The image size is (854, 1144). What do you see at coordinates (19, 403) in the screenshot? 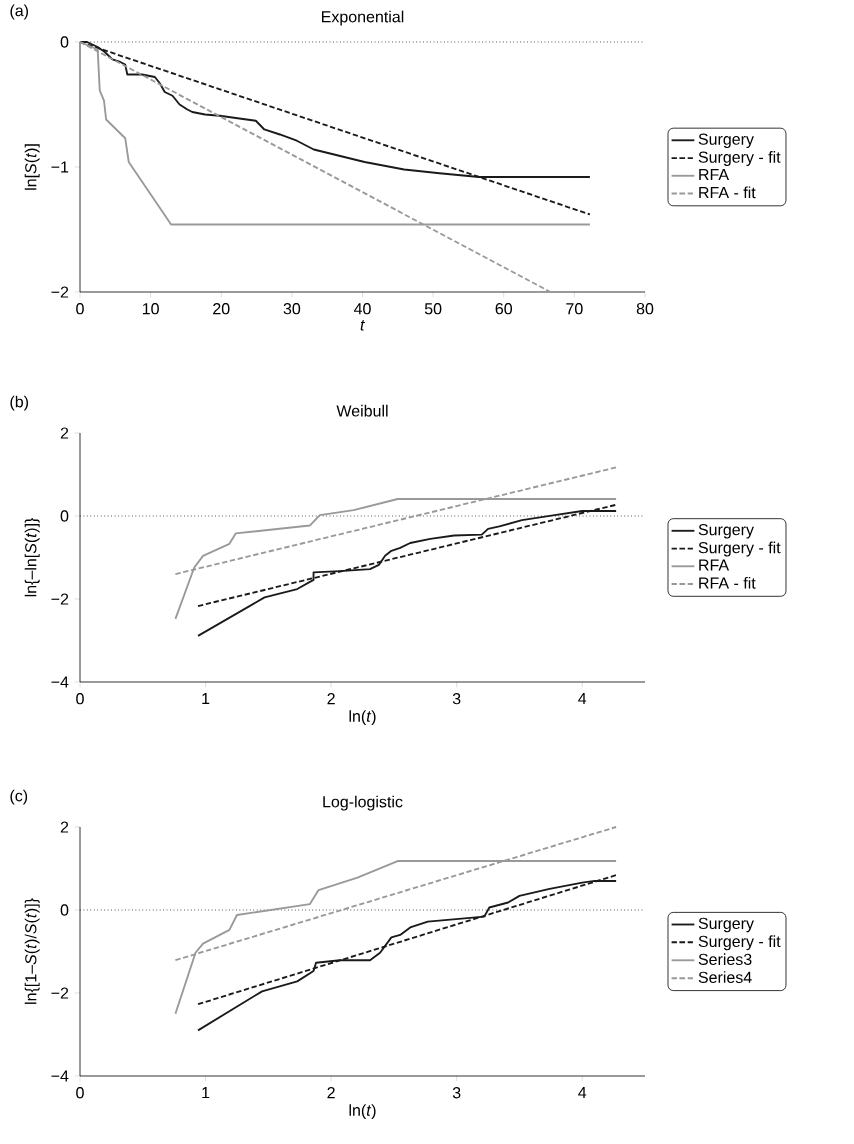
I see `text: (b)` at bounding box center [19, 403].